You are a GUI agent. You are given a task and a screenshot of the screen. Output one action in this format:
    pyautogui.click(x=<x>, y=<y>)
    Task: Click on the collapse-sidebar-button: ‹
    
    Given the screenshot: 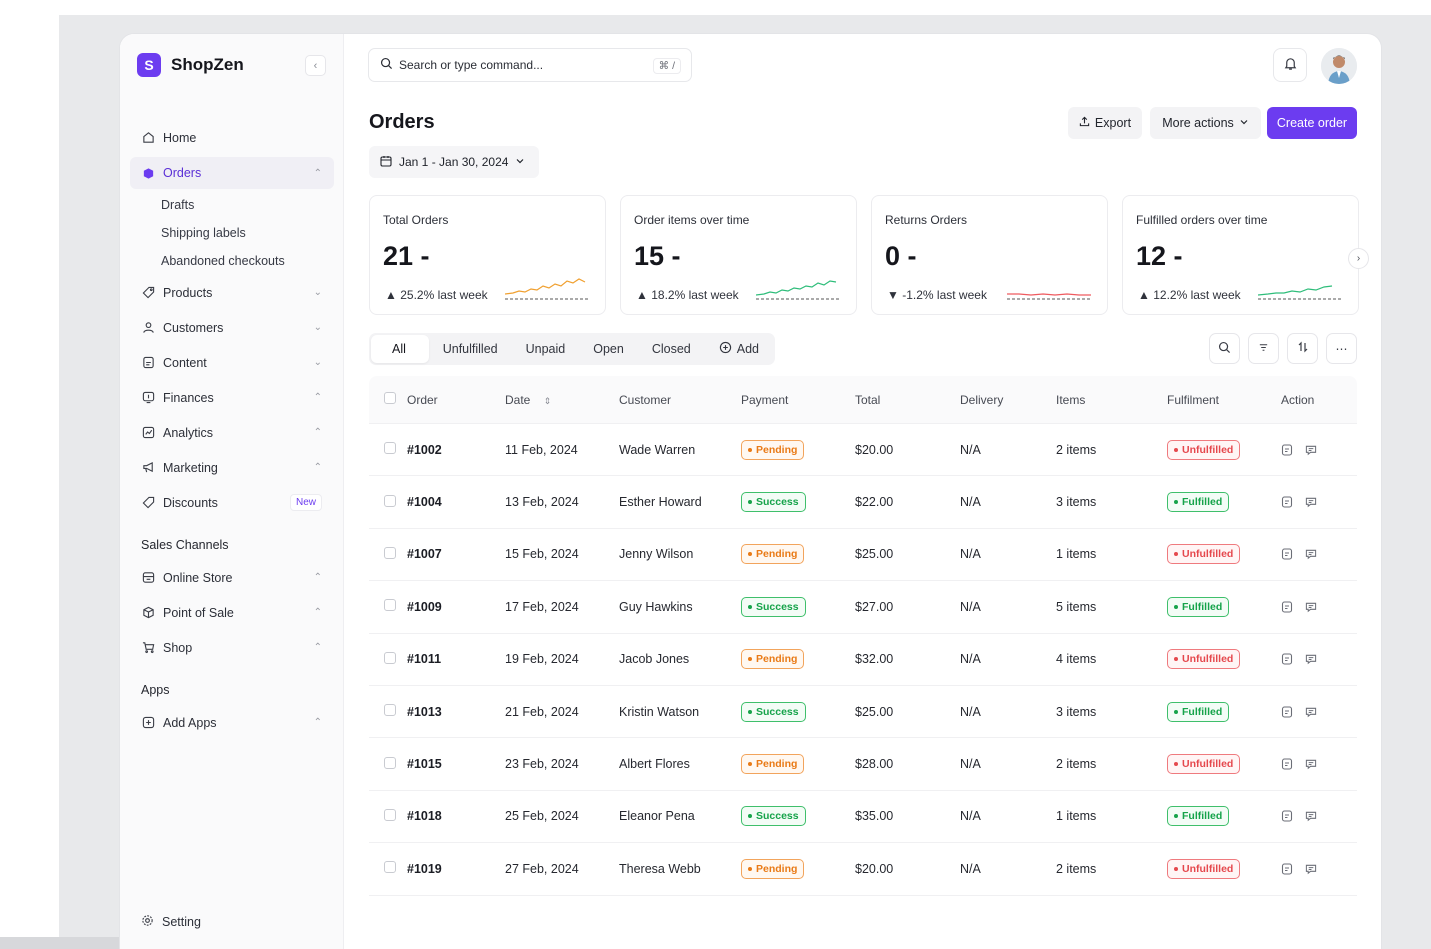 What is the action you would take?
    pyautogui.click(x=315, y=65)
    